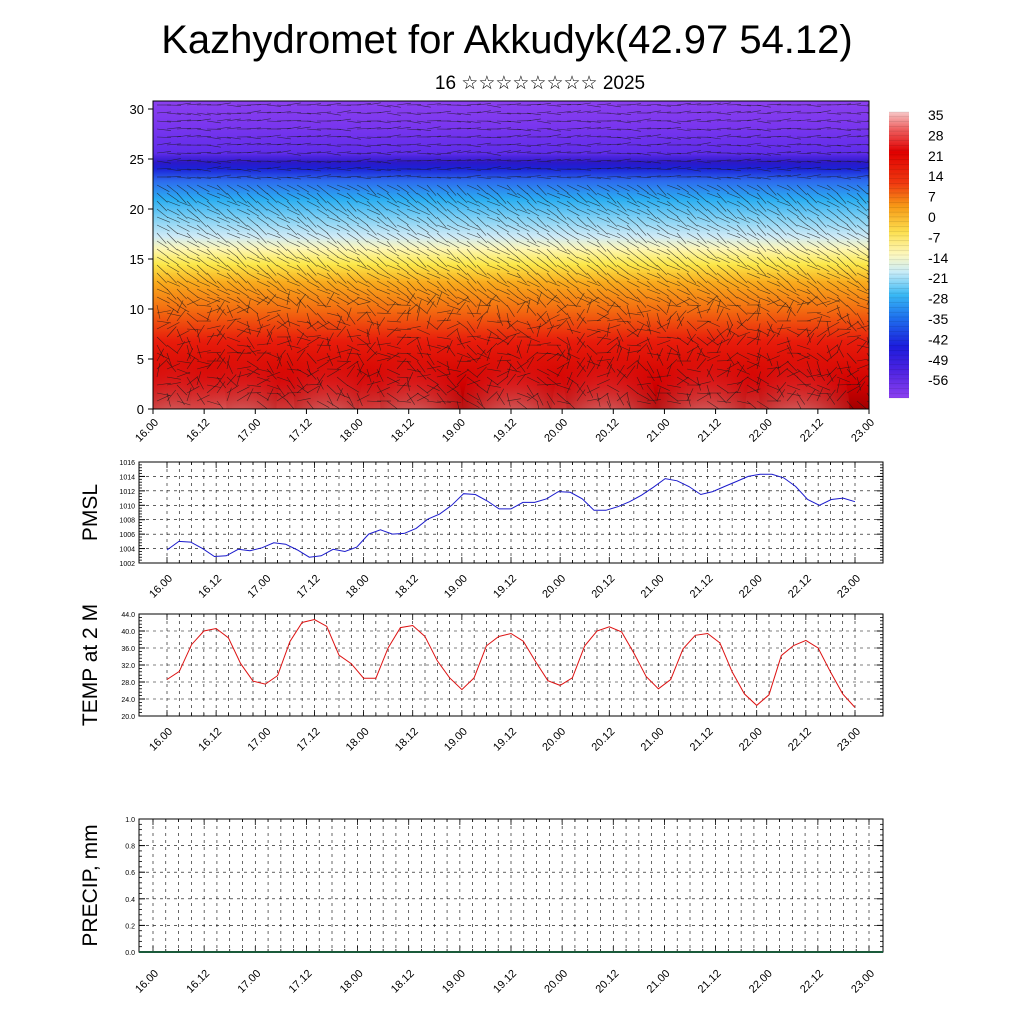 The image size is (1024, 1024). Describe the element at coordinates (130, 873) in the screenshot. I see `y-tick-label: 0.6` at that location.